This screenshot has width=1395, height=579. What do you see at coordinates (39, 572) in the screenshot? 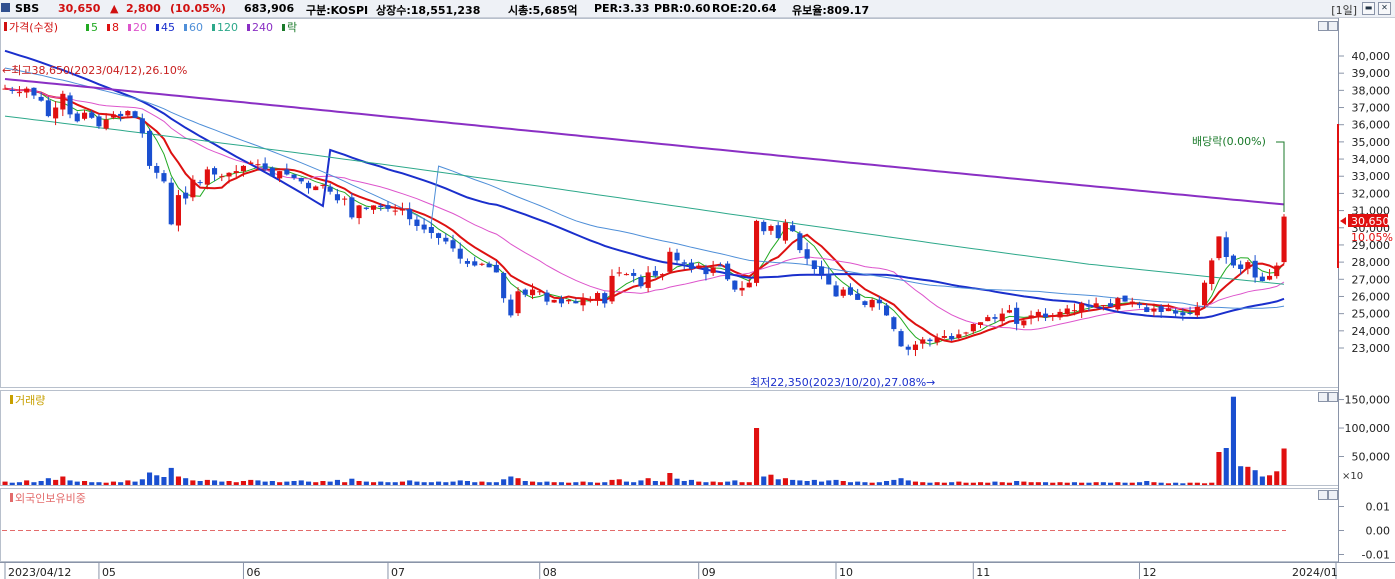
I see `date-tick-label: 2023/04/12` at bounding box center [39, 572].